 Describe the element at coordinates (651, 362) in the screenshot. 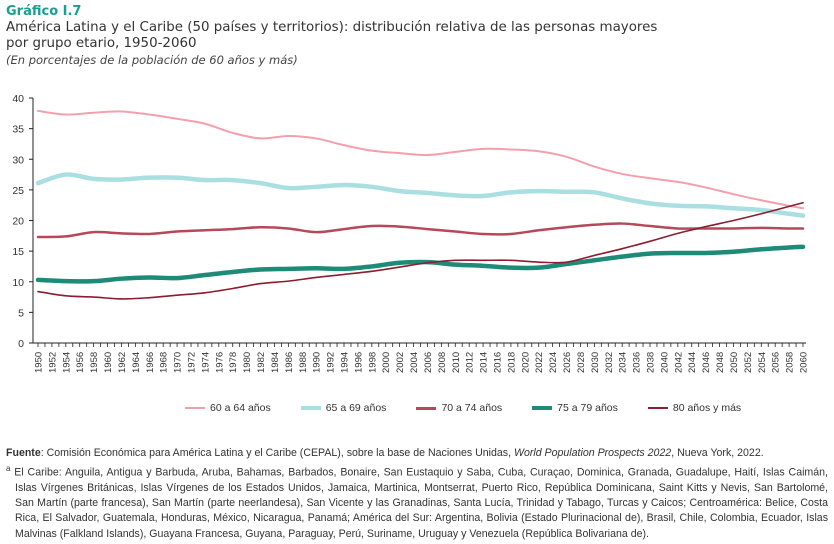

I see `x-tick-label: 2038` at that location.